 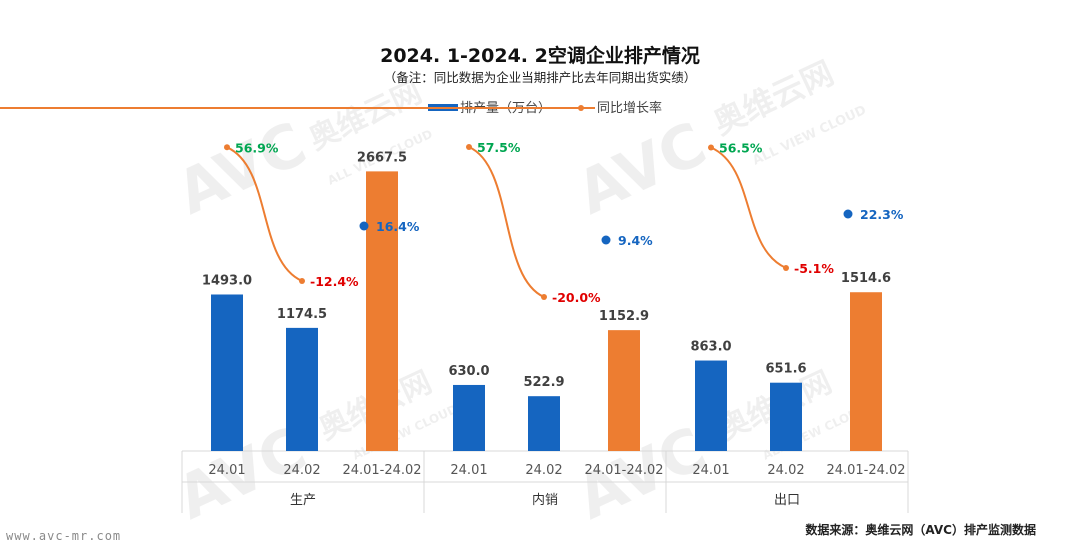 What do you see at coordinates (624, 390) in the screenshot?
I see `bar-内销-2` at bounding box center [624, 390].